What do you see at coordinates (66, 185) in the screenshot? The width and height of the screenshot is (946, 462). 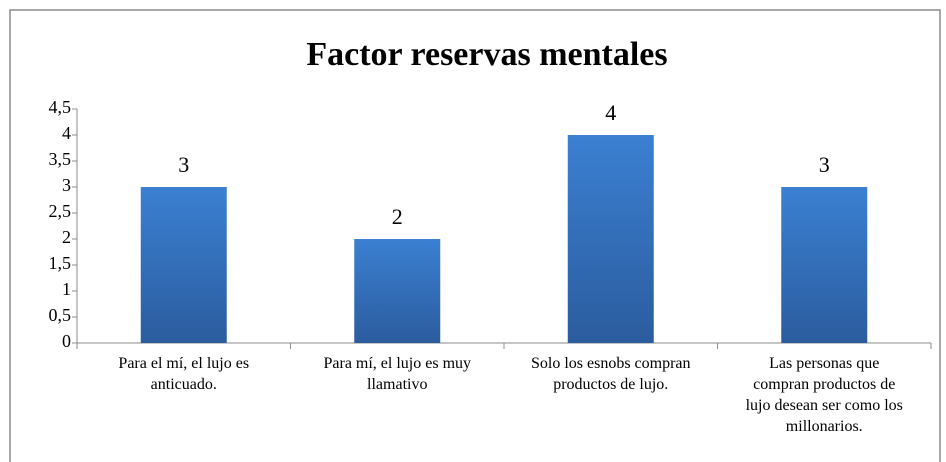 I see `y-tick-label: 3` at bounding box center [66, 185].